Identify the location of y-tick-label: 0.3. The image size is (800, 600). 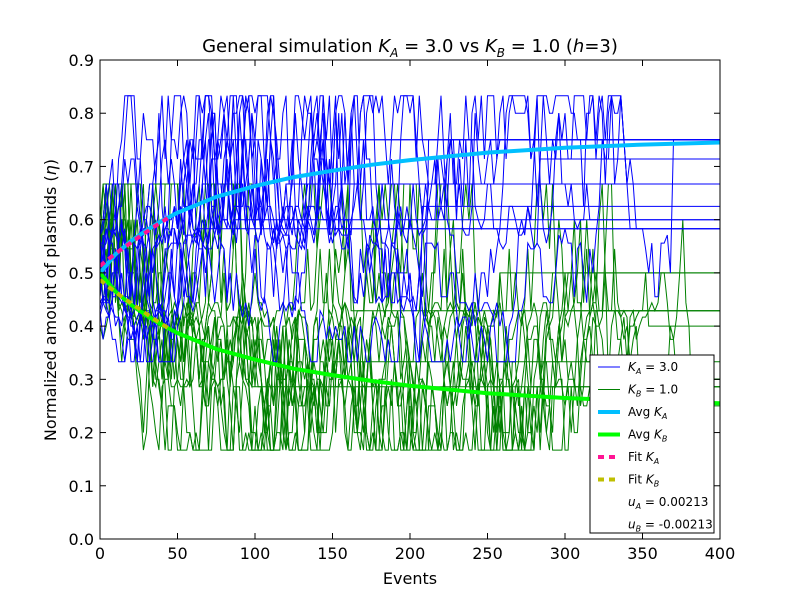
(81, 379).